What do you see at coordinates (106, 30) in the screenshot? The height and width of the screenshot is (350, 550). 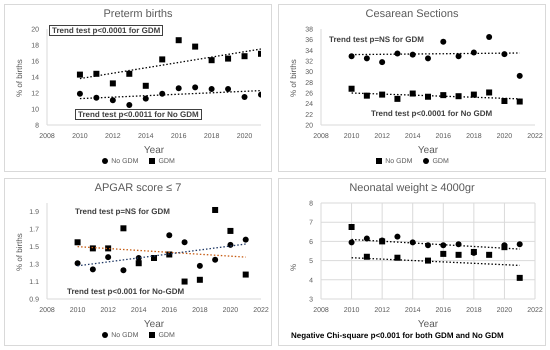 I see `annotation: Trend test p<0.0001 for GDM` at bounding box center [106, 30].